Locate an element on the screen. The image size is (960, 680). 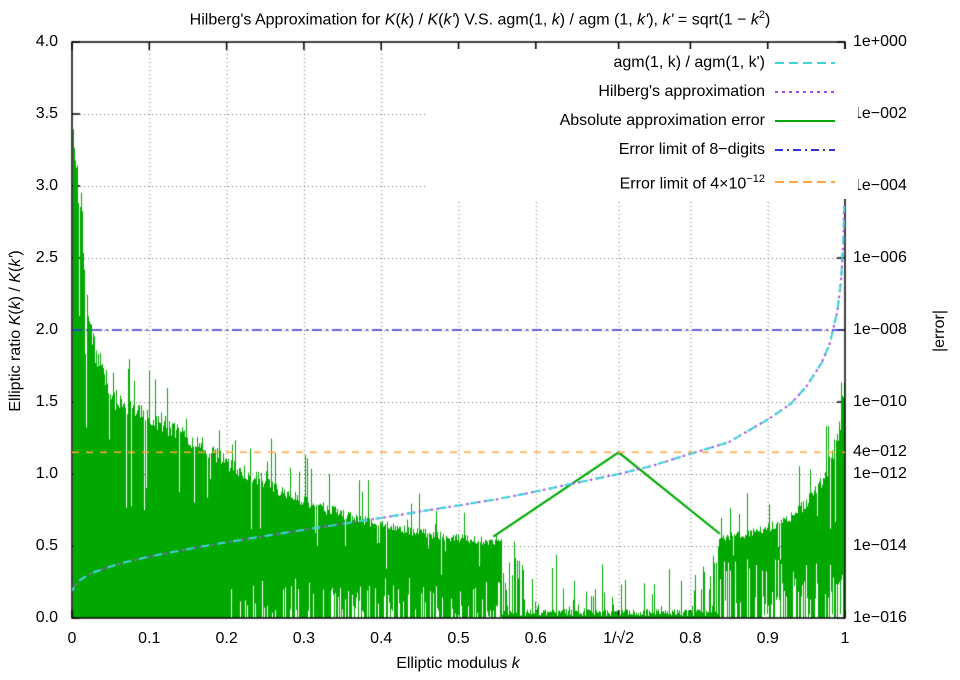
y-left-tick-label: 1.0 is located at coordinates (46, 473).